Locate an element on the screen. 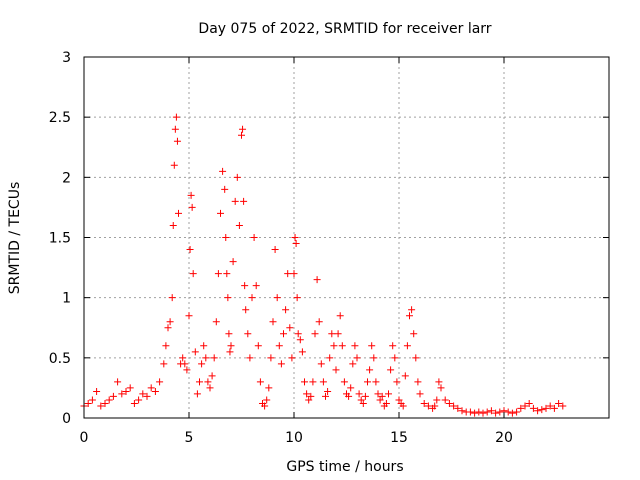 This screenshot has height=480, width=640. y-tick-label: 1.5 is located at coordinates (60, 239).